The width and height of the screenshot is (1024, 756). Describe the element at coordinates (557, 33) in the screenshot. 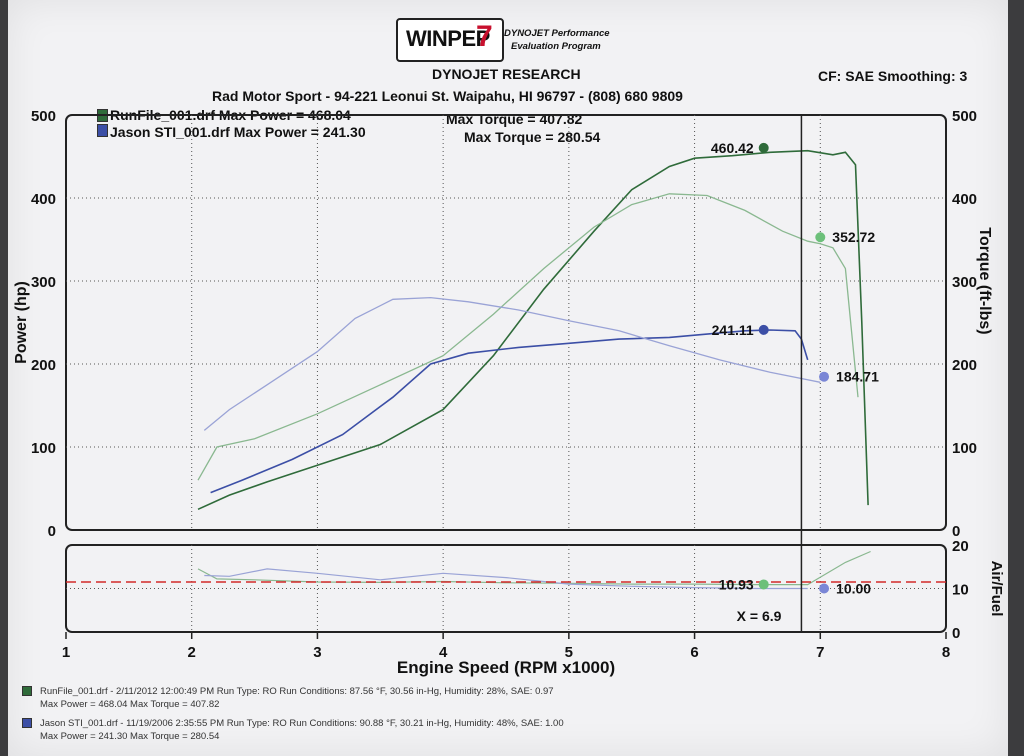

I see `logo-subtitle-1: DYNOJET Performance` at that location.